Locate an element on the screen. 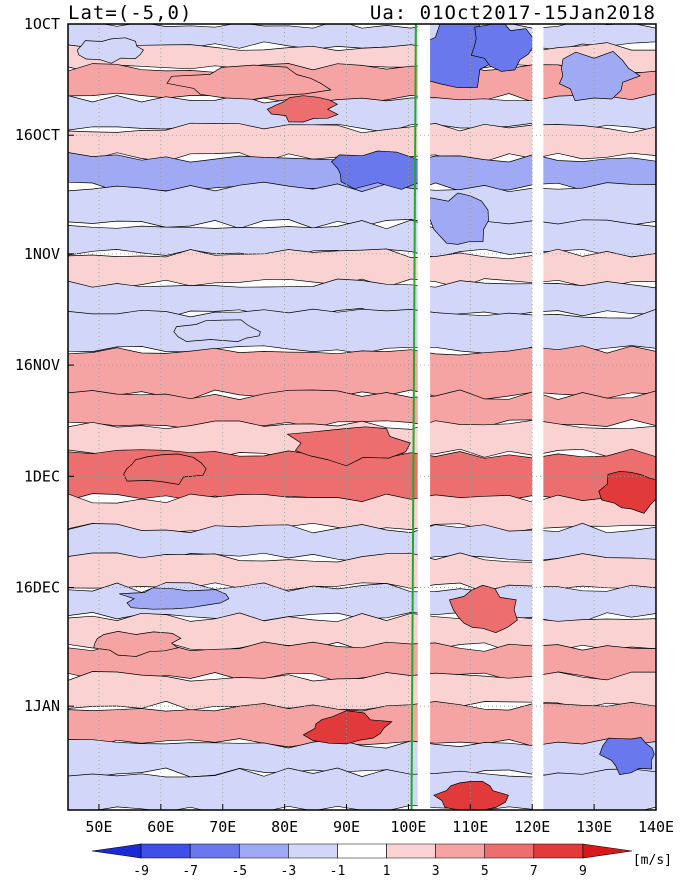 Image resolution: width=680 pixels, height=880 pixels. x-tick-label: 130E is located at coordinates (594, 827).